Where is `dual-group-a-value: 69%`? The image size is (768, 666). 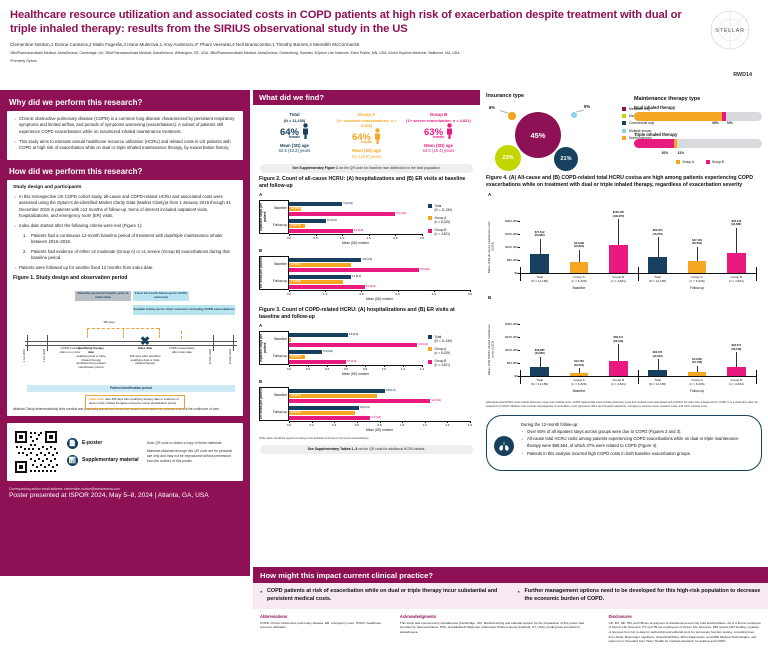
dual-group-a-value: 69% is located at coordinates (715, 123).